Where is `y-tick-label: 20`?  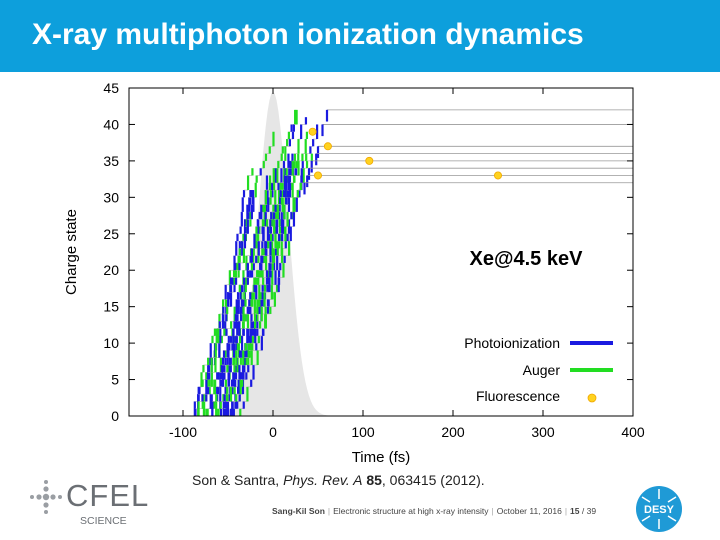 y-tick-label: 20 is located at coordinates (111, 270).